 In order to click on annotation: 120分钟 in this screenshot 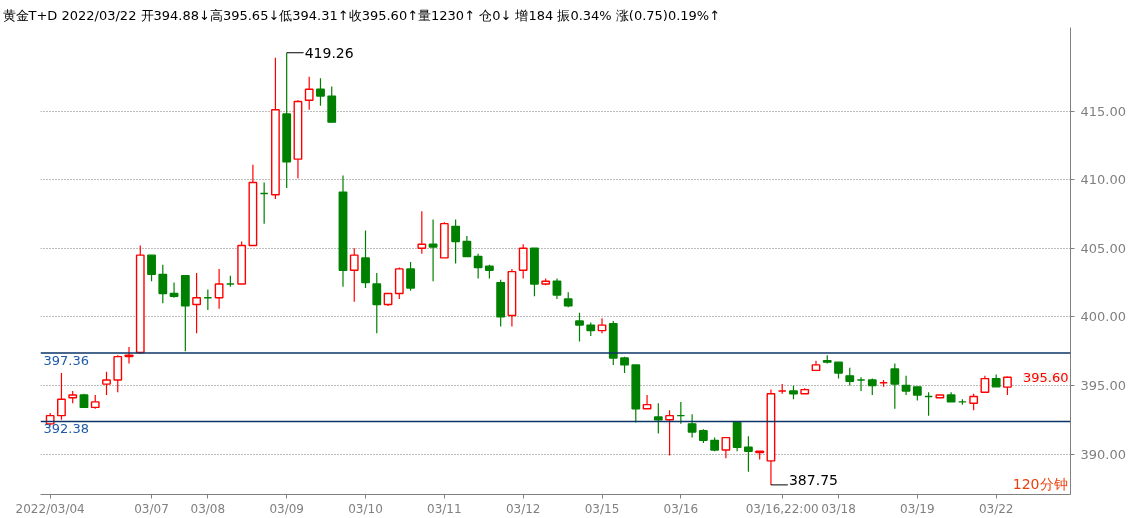, I will do `click(1040, 483)`.